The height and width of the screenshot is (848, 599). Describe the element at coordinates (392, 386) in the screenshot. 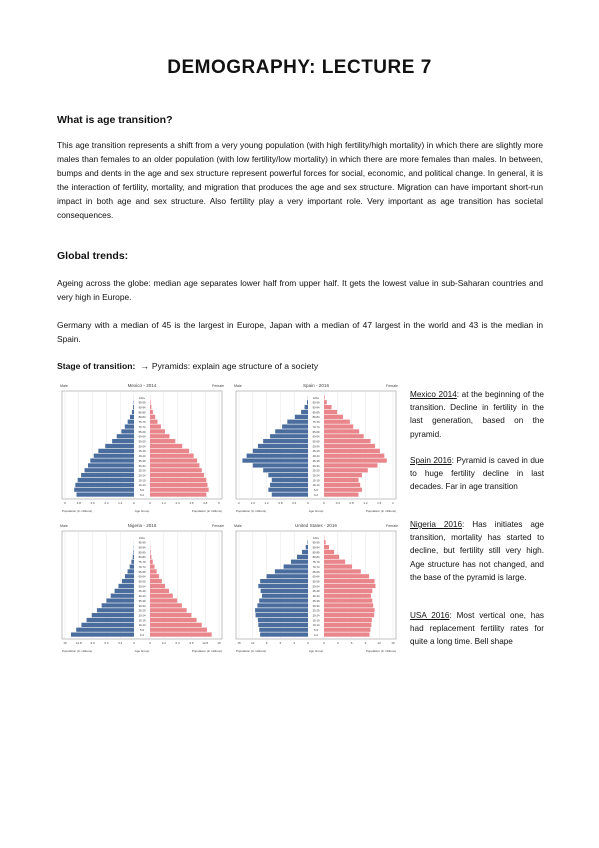

I see `female-legend-label: Female` at that location.